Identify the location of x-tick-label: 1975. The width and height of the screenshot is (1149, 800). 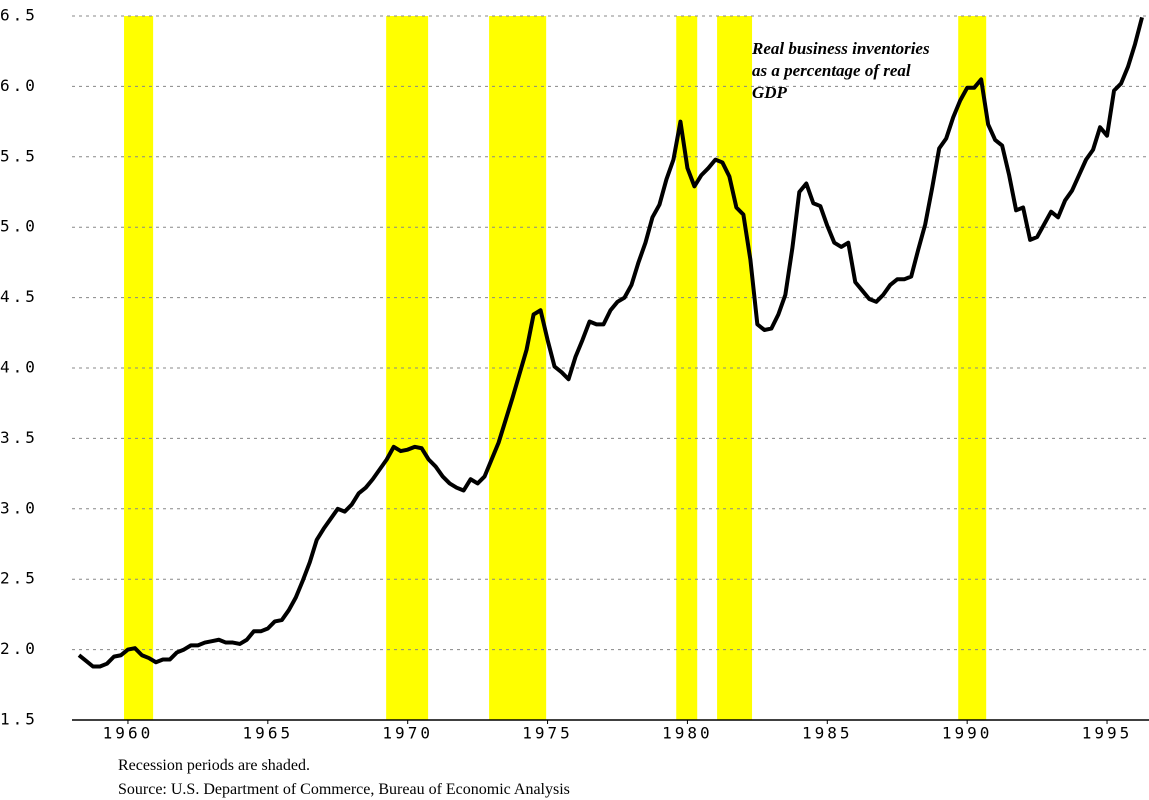
(547, 733).